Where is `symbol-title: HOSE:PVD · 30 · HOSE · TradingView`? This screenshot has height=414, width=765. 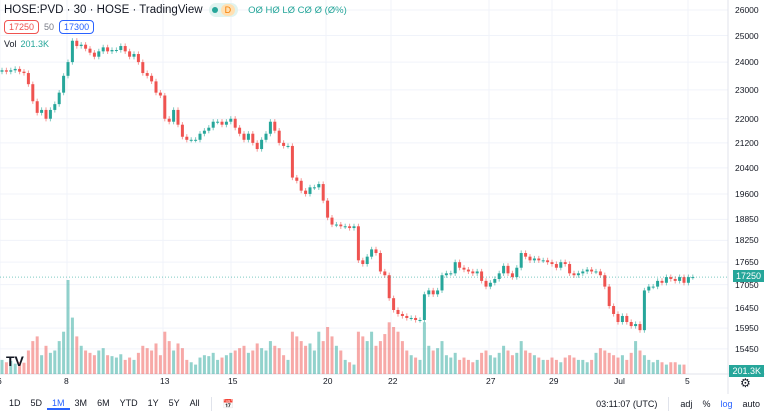
symbol-title: HOSE:PVD · 30 · HOSE · TradingView is located at coordinates (103, 10).